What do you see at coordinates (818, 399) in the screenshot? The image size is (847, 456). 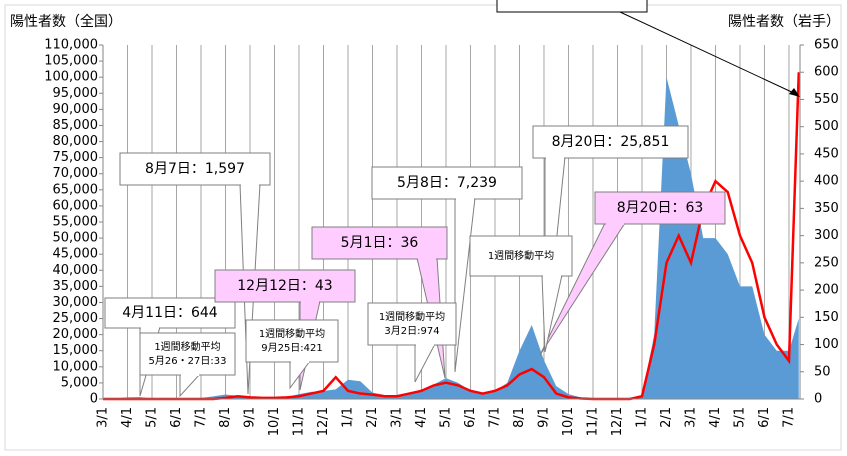 I see `y2-tick-label: 0` at bounding box center [818, 399].